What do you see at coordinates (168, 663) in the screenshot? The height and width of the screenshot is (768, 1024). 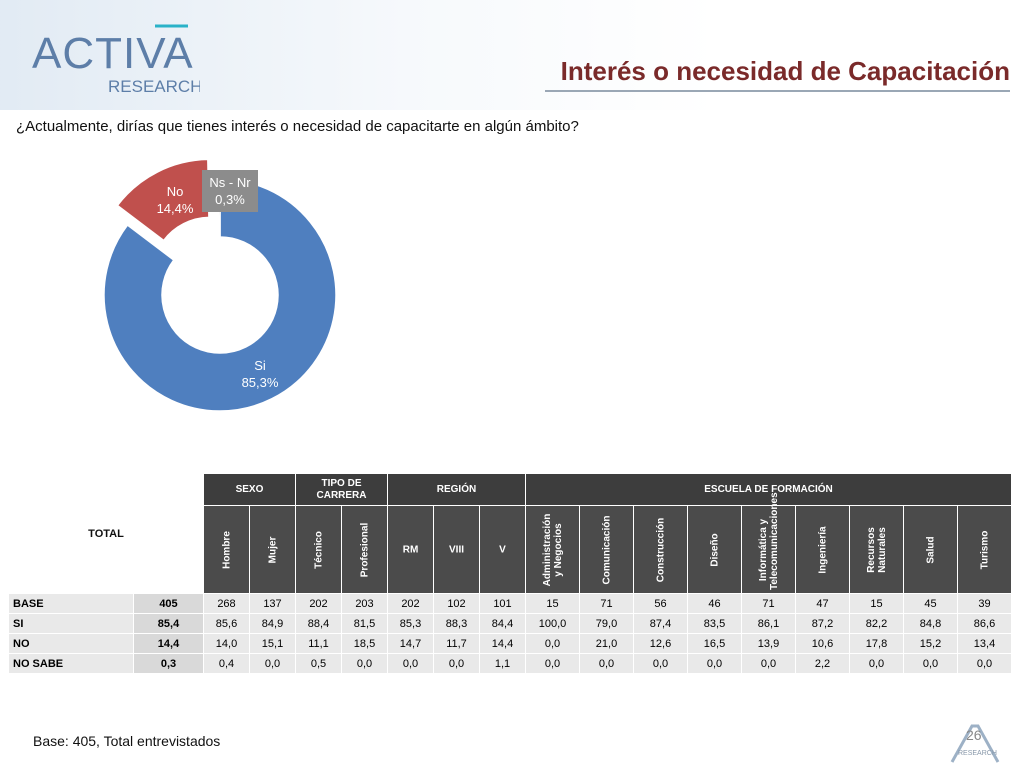 I see `row-total: 0,3` at bounding box center [168, 663].